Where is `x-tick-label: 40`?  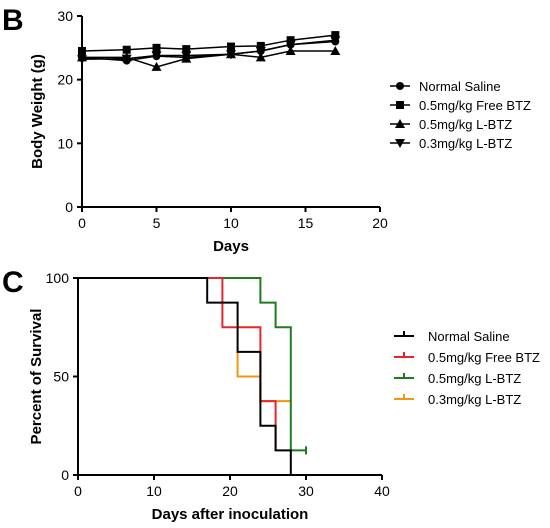
x-tick-label: 40 is located at coordinates (382, 491).